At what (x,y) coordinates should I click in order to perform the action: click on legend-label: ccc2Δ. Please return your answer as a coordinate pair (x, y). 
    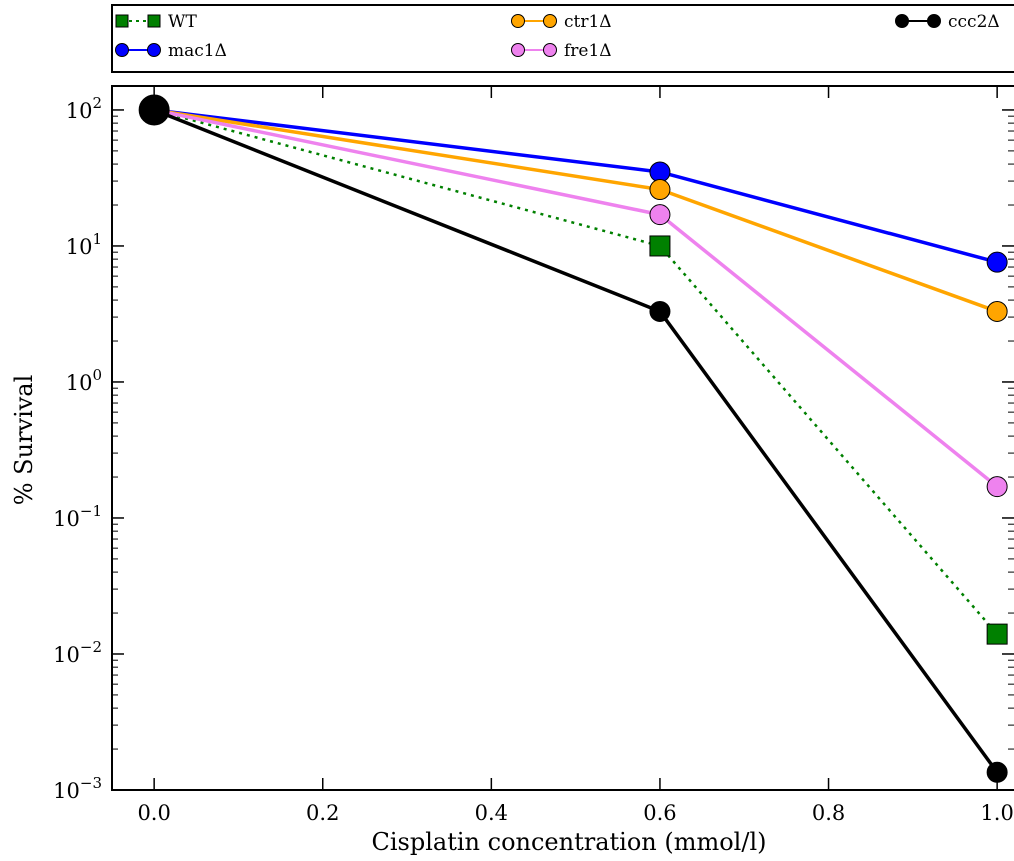
    Looking at the image, I should click on (974, 22).